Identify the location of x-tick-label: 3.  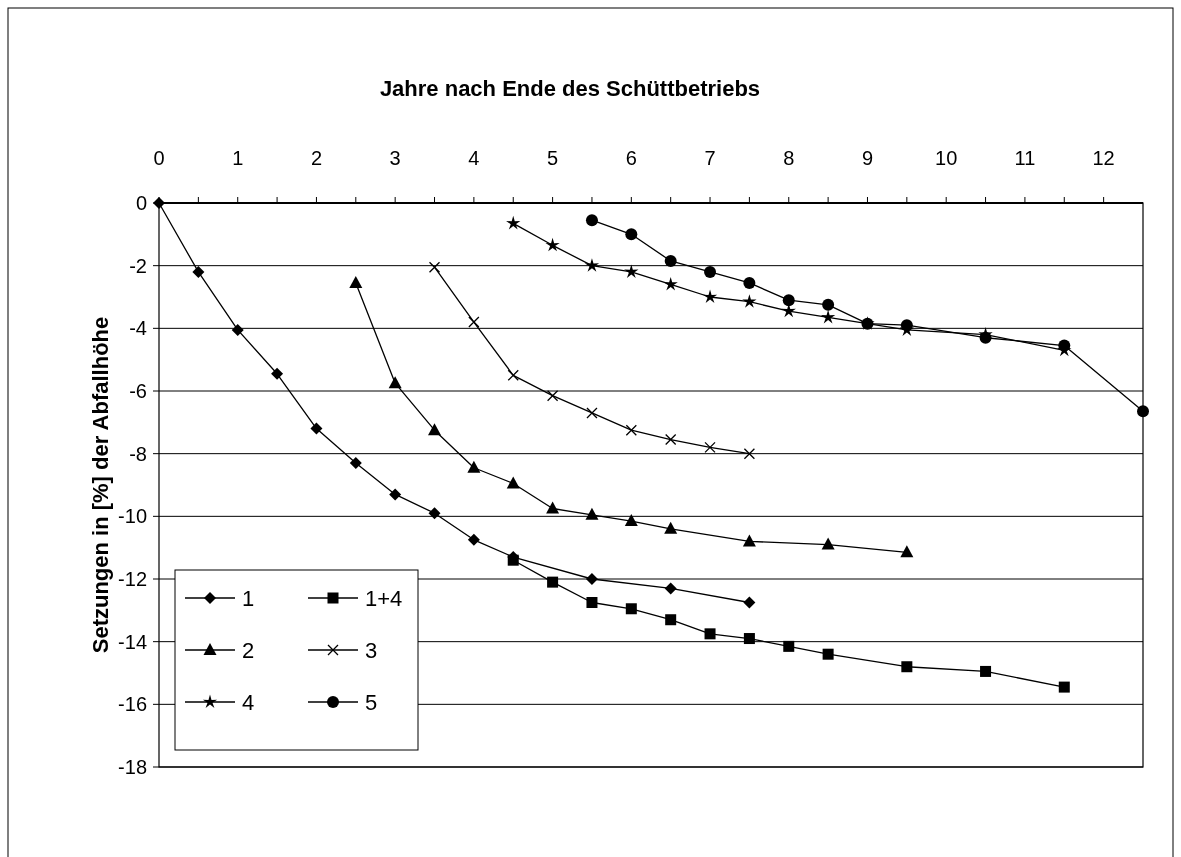
(395, 158).